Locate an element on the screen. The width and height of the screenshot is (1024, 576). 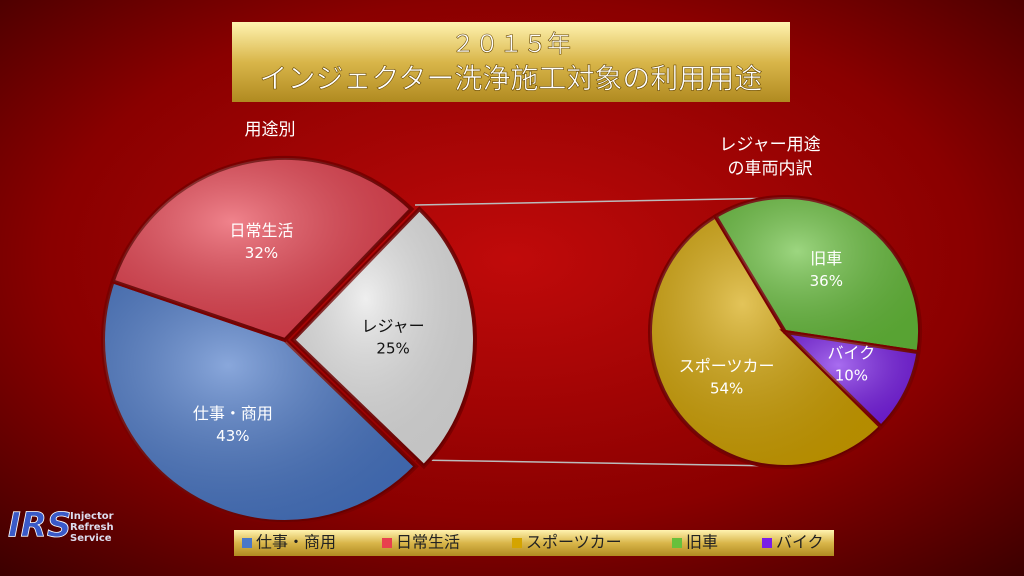
slice-label: スポーツカー is located at coordinates (727, 365).